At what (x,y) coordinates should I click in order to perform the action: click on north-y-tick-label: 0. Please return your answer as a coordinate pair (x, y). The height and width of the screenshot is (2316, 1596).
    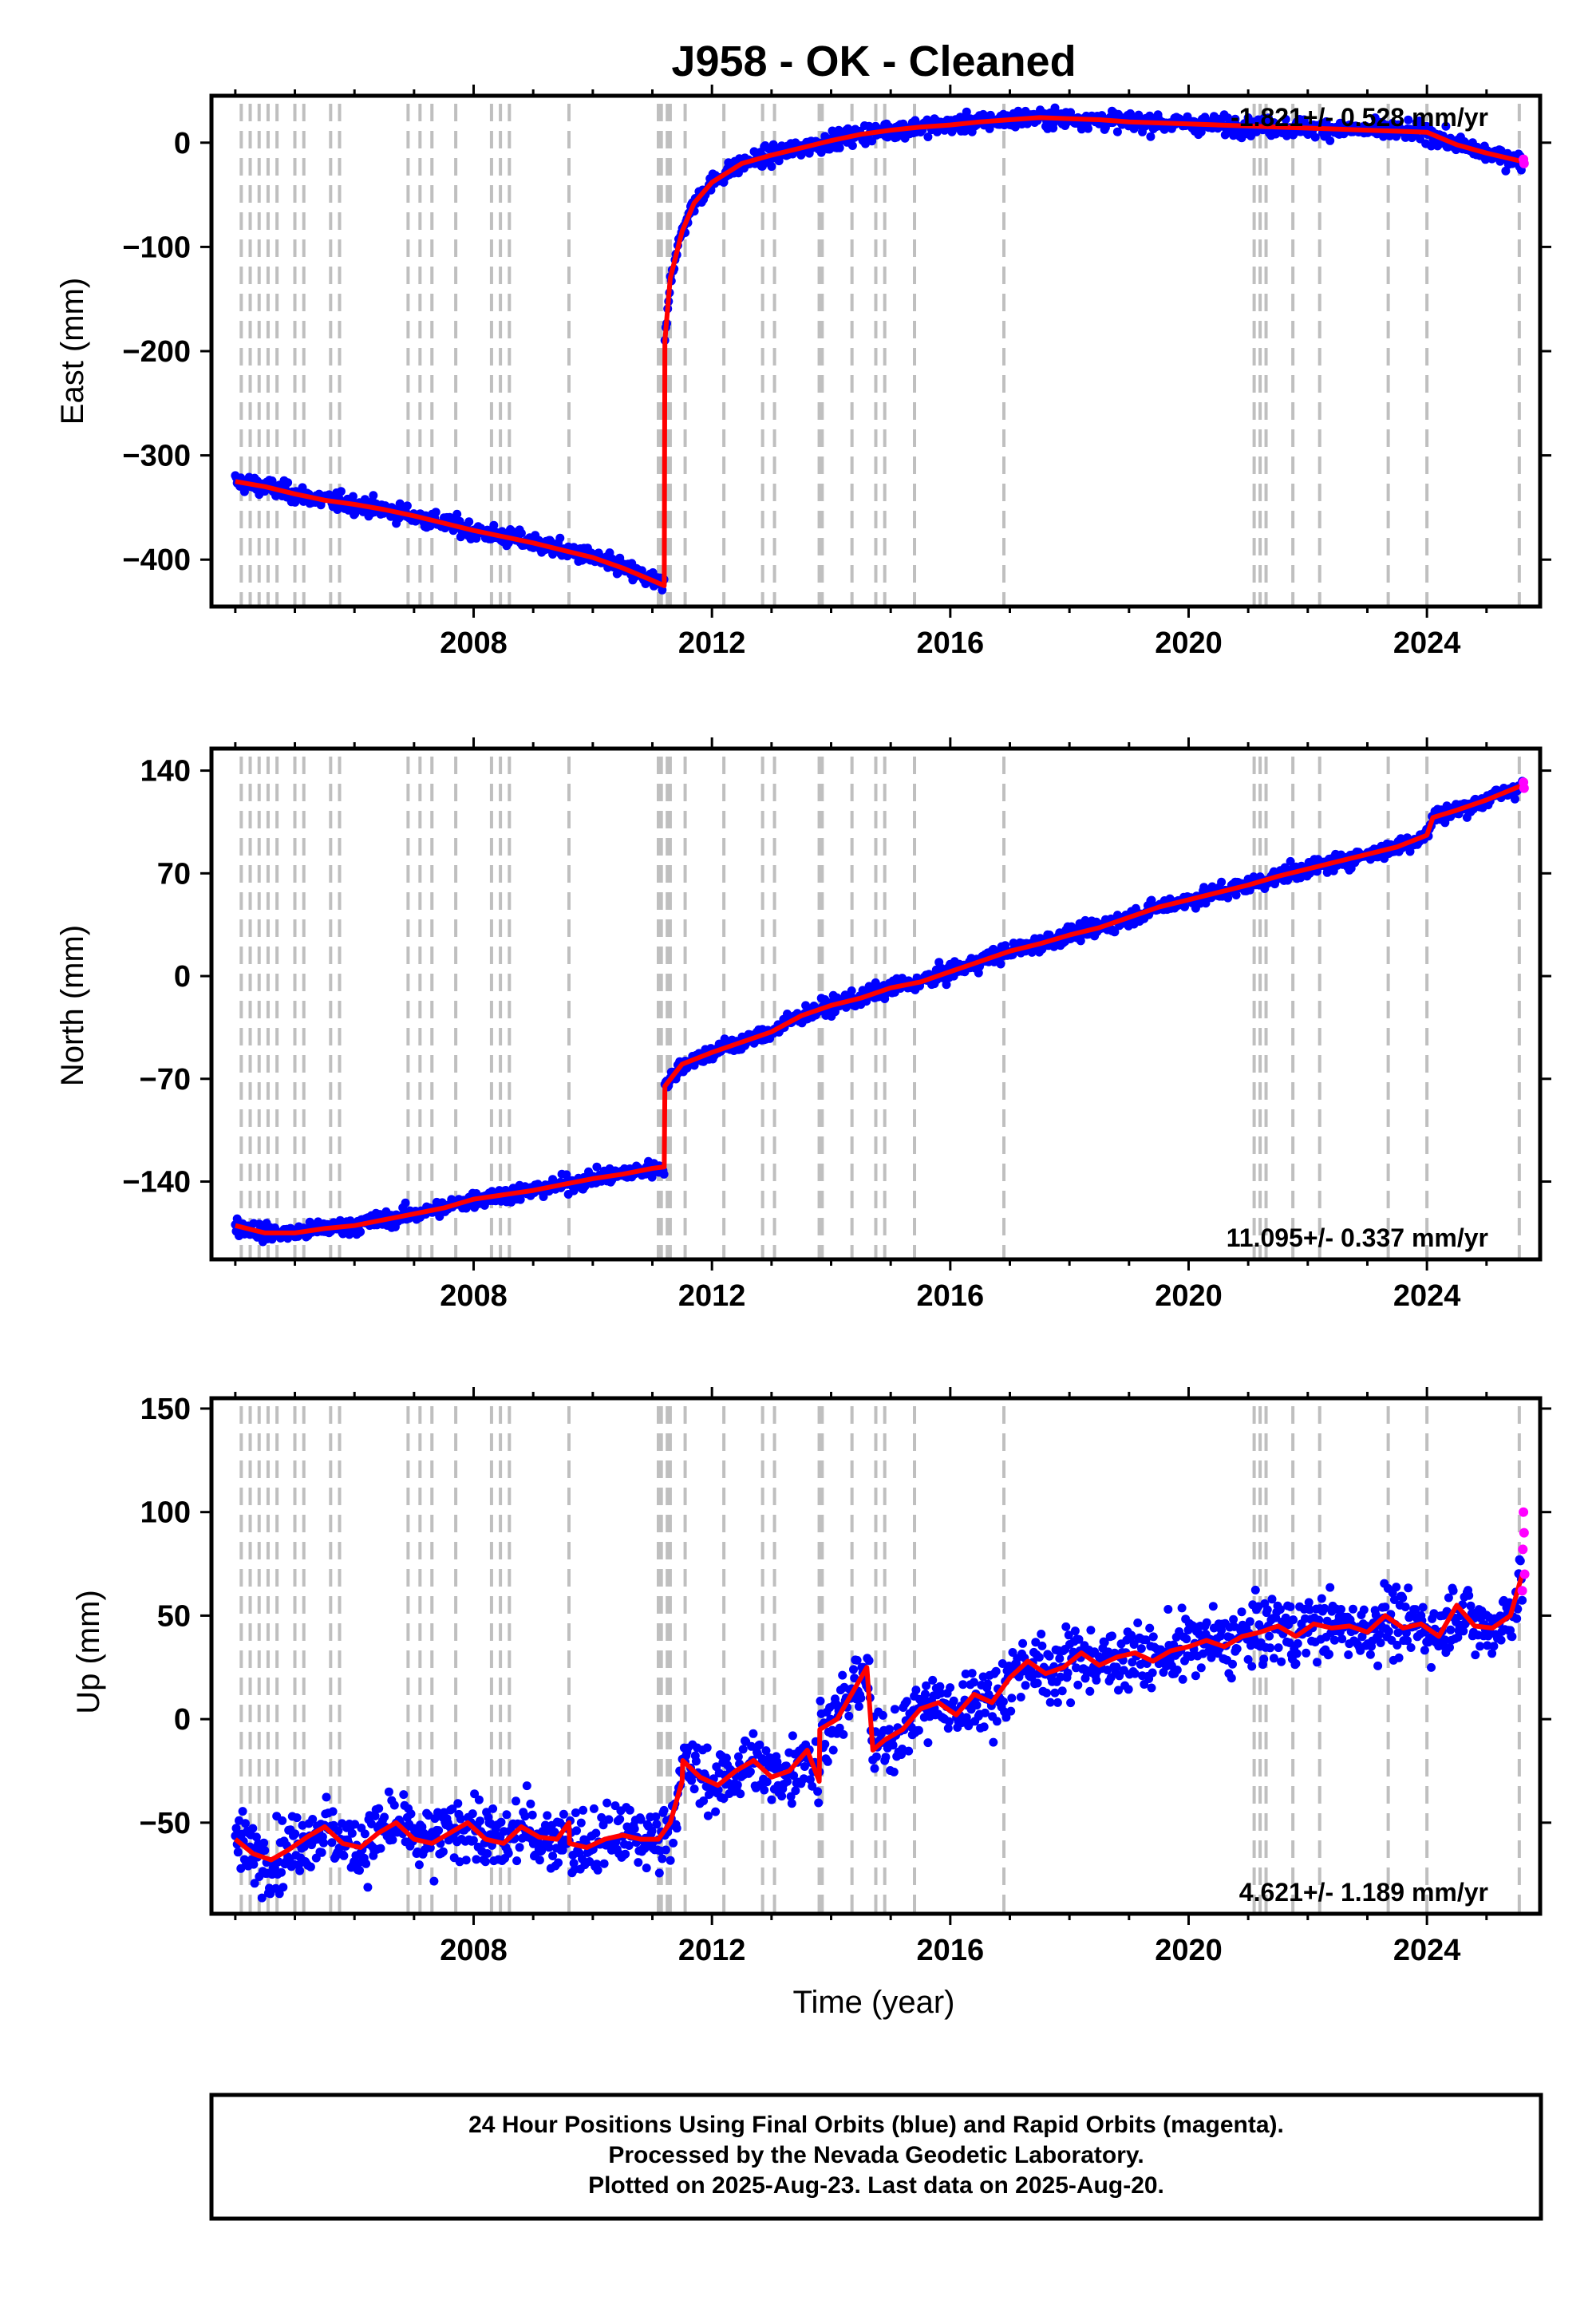
    Looking at the image, I should click on (182, 977).